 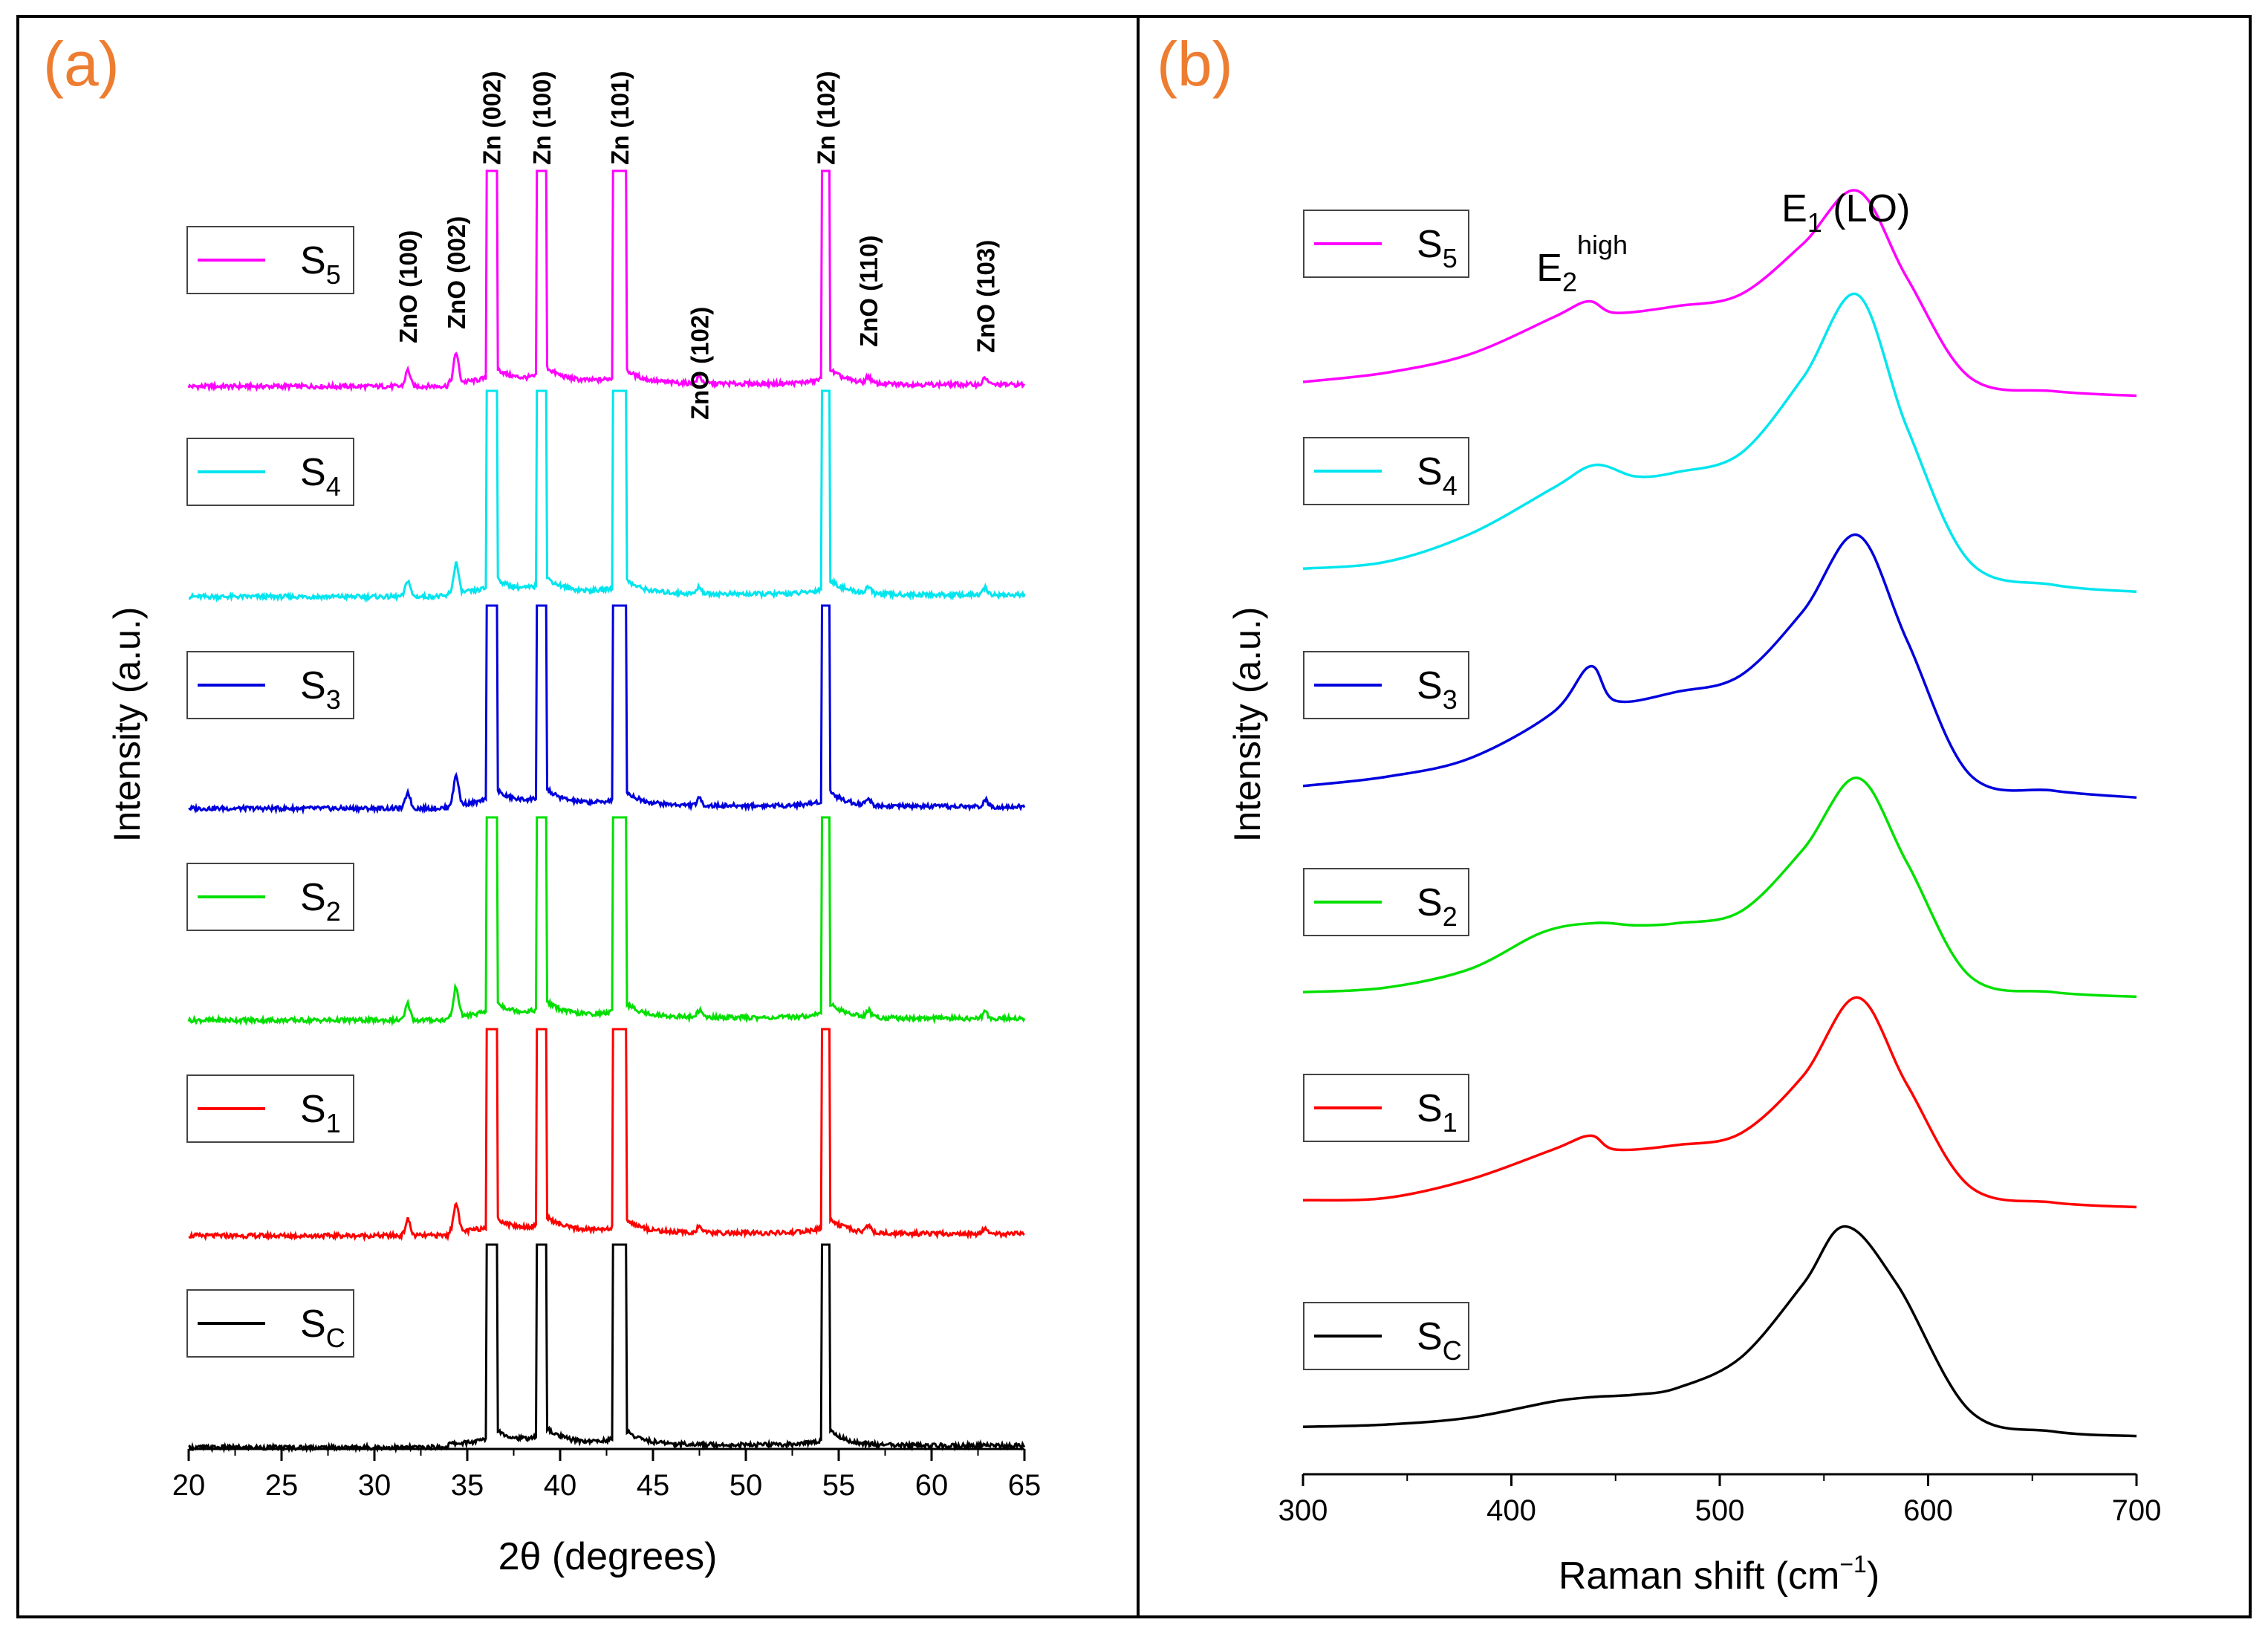 I want to click on panel-b-xtick-label: 600, so click(x=1928, y=1510).